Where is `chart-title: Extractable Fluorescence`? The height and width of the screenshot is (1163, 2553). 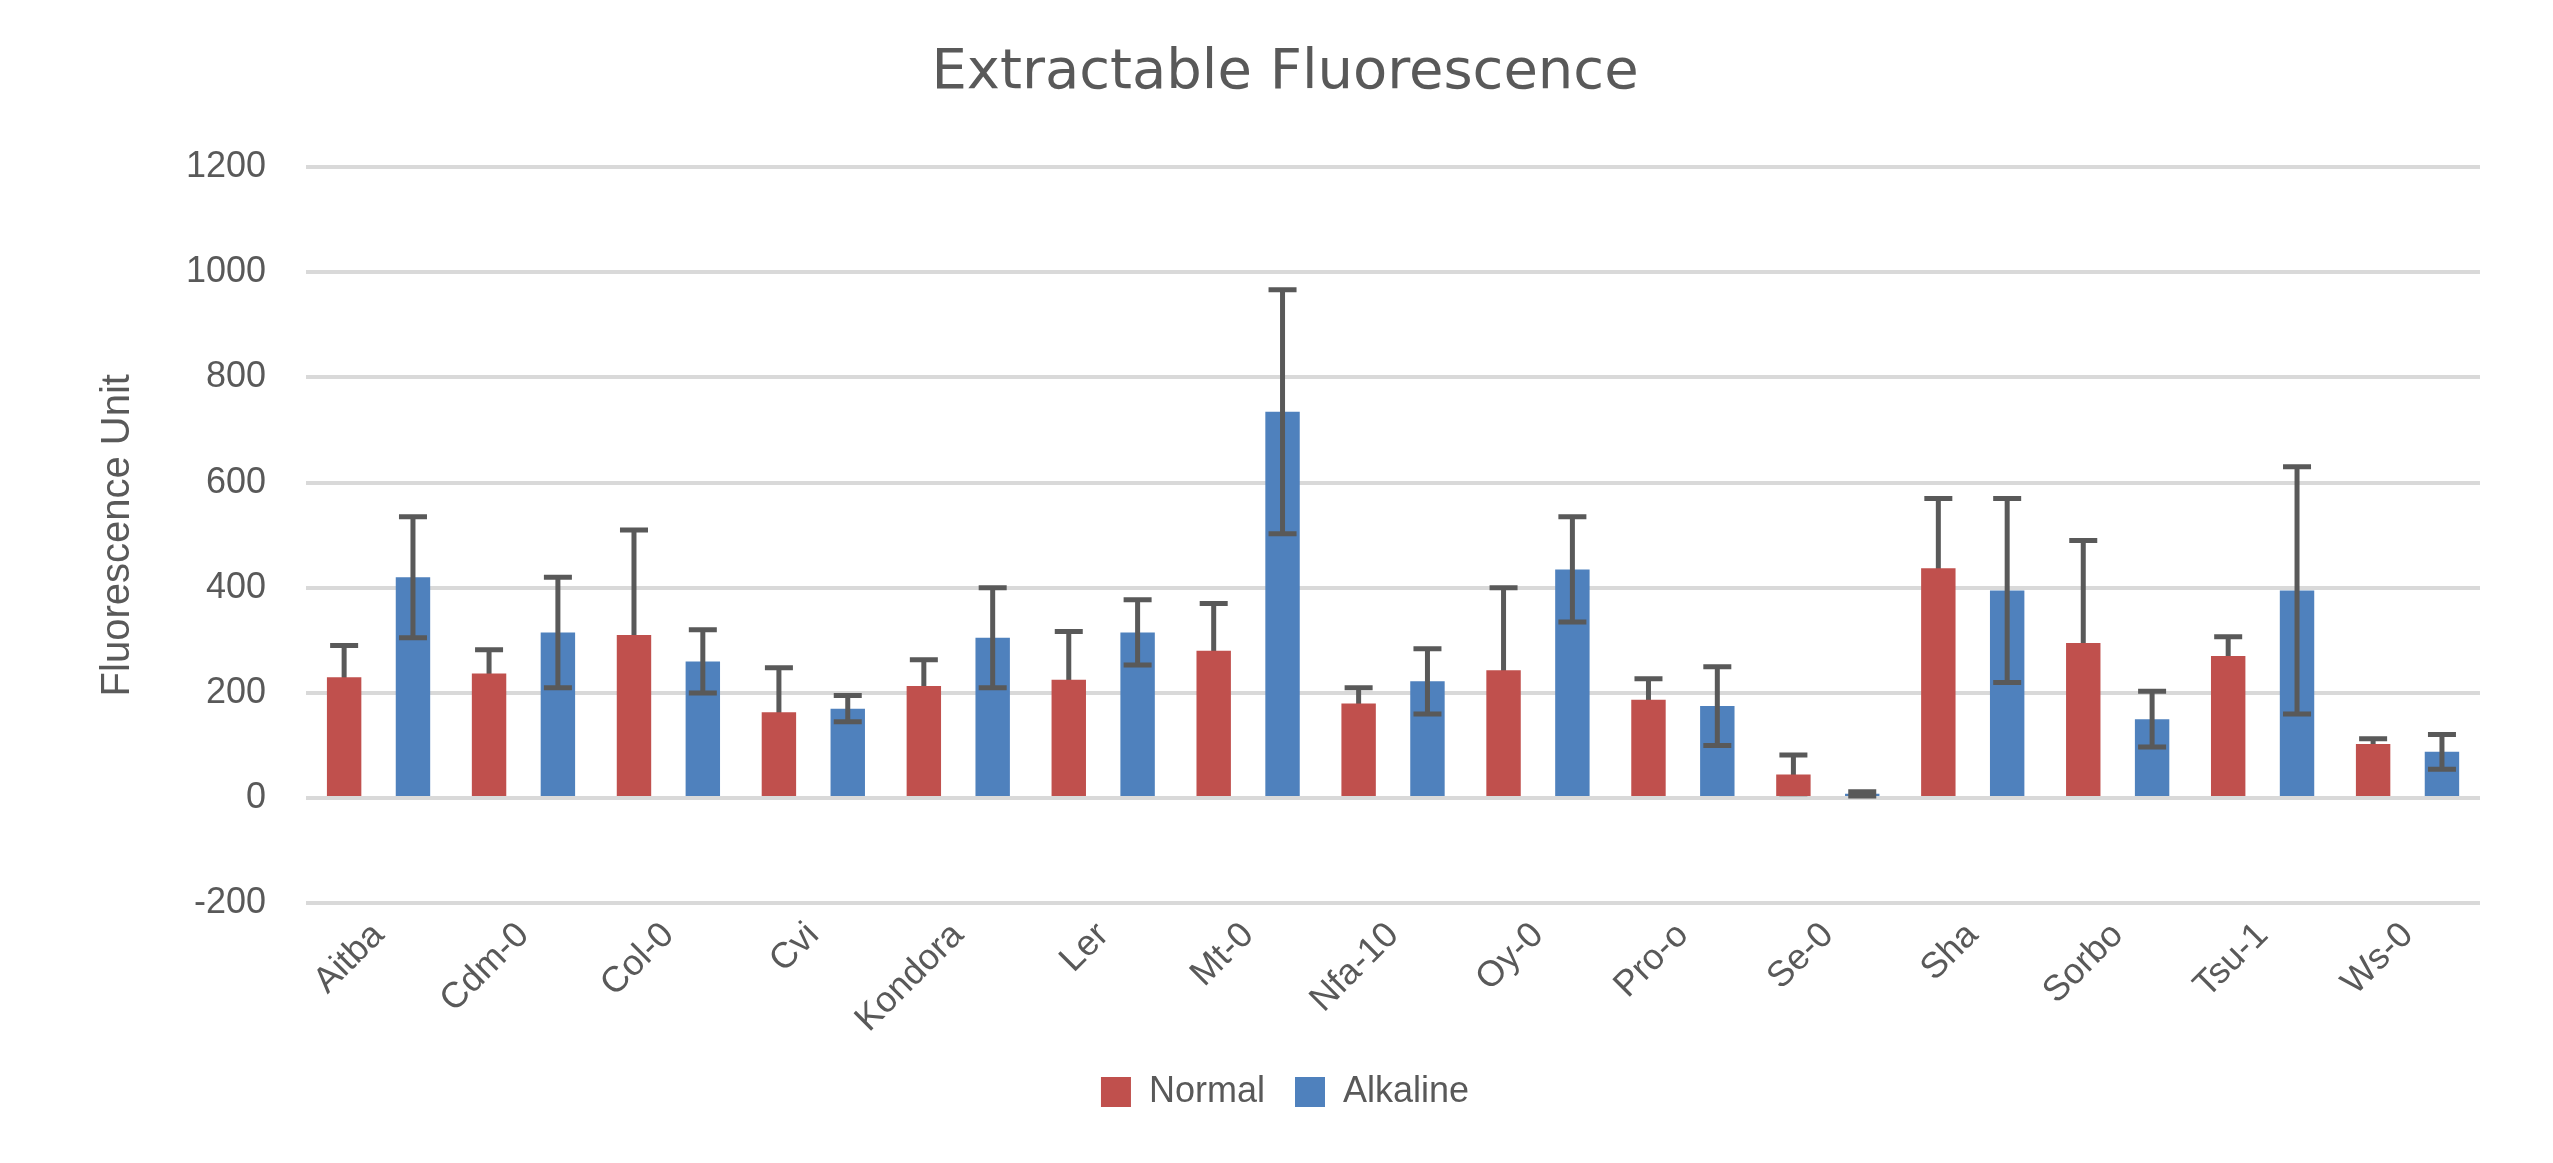 chart-title: Extractable Fluorescence is located at coordinates (1285, 69).